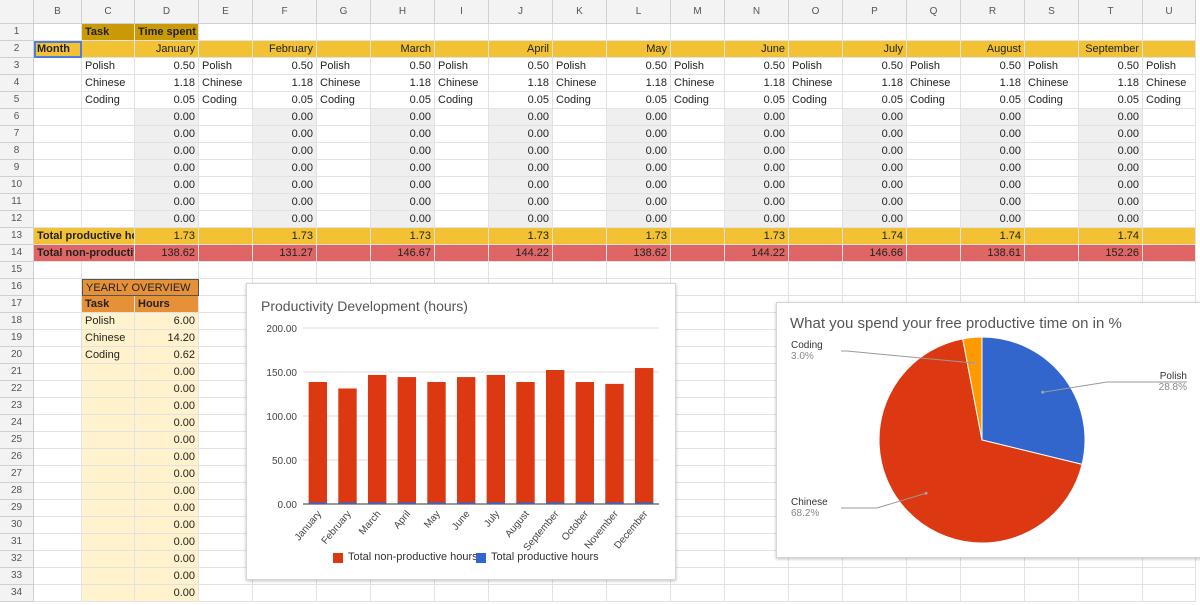 This screenshot has height=605, width=1200. I want to click on row-header: 14, so click(17, 253).